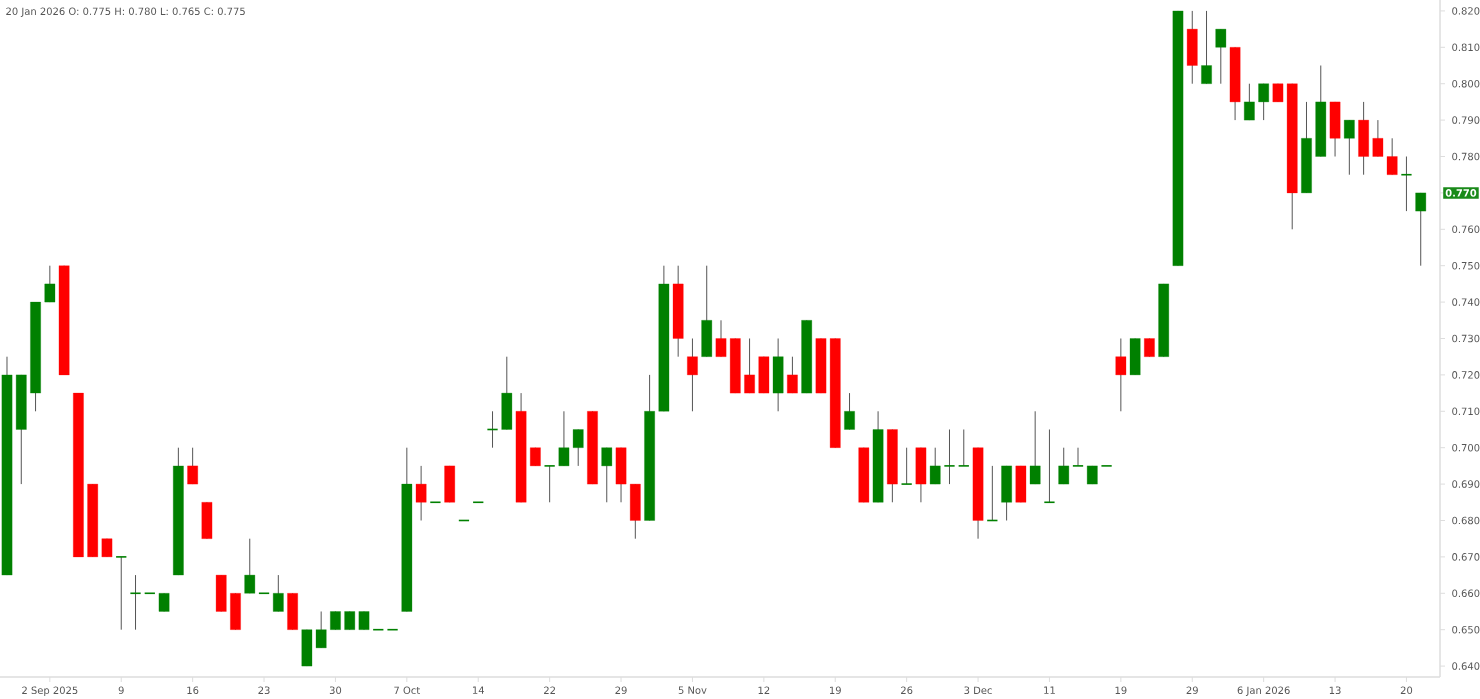 Image resolution: width=1480 pixels, height=699 pixels. I want to click on y-tick-label: 0.740, so click(1466, 302).